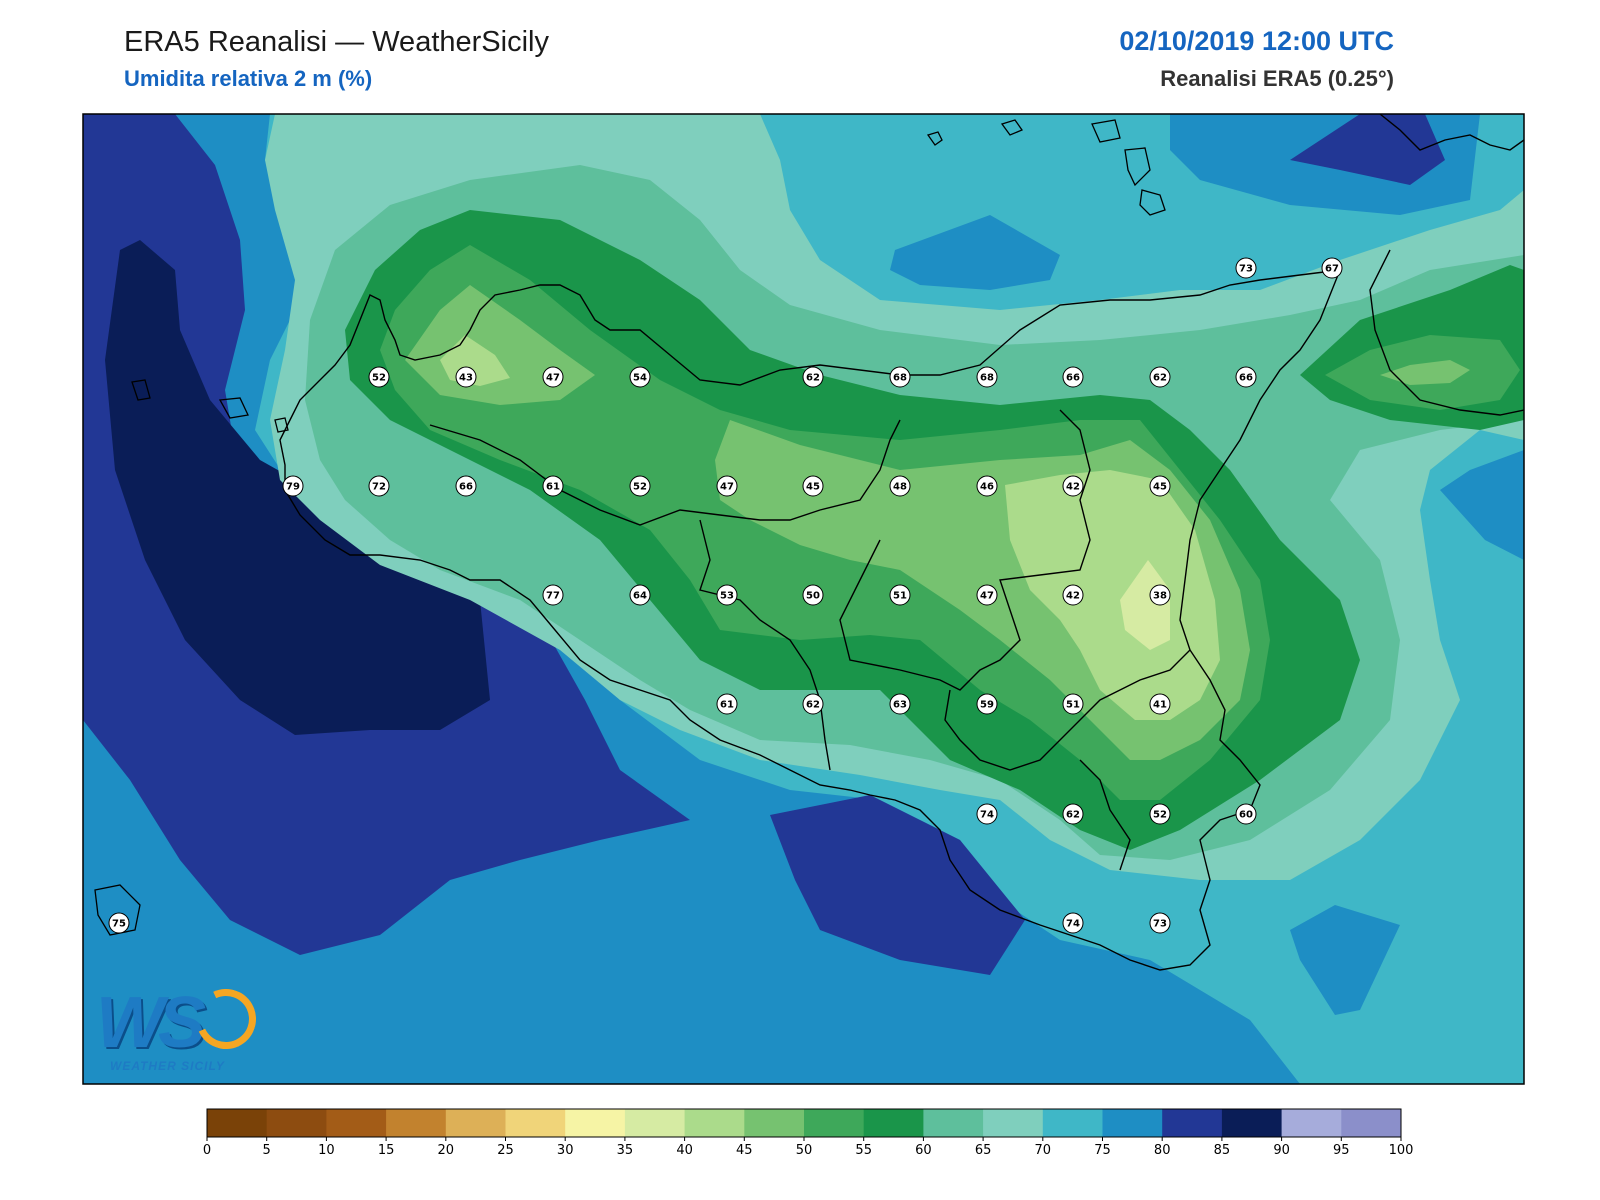  What do you see at coordinates (1446, 265) in the screenshot?
I see `calabria-coast` at bounding box center [1446, 265].